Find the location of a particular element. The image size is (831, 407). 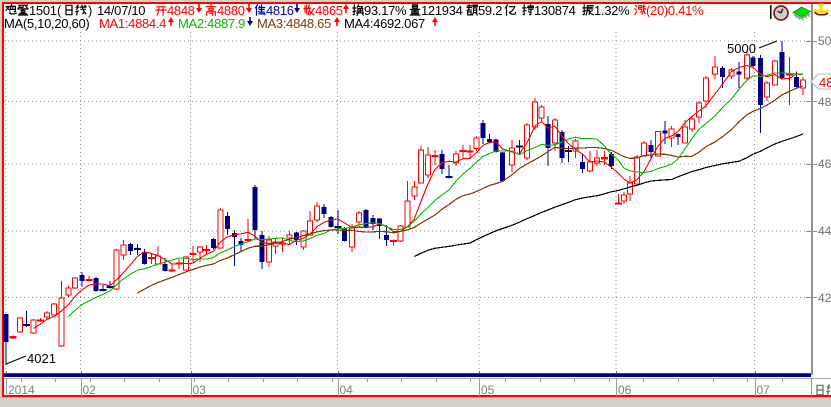

svg-text: 5000 is located at coordinates (741, 48).